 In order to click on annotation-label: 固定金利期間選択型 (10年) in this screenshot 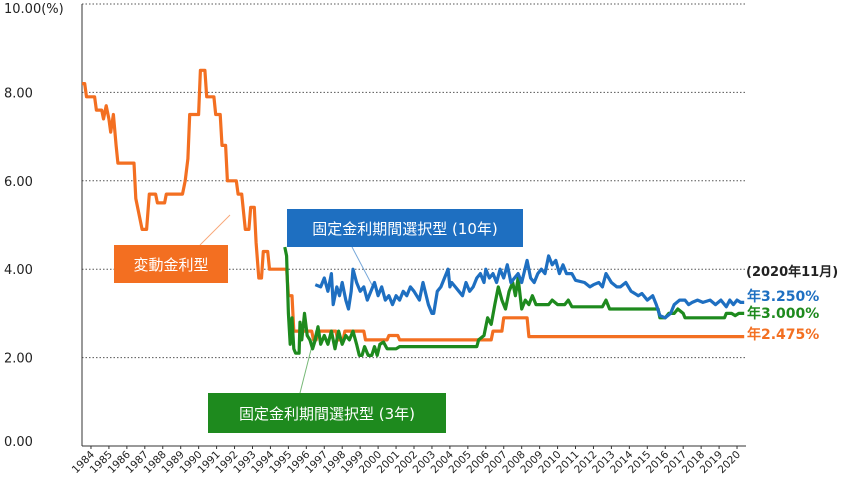, I will do `click(405, 229)`.